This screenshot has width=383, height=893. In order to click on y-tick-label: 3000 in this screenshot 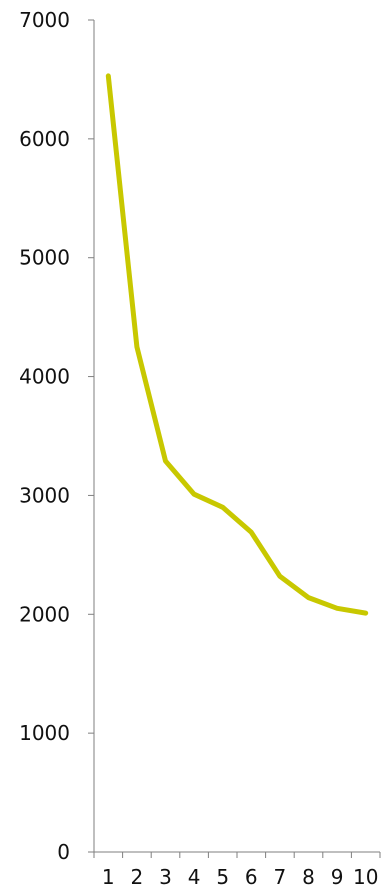, I will do `click(44, 495)`.